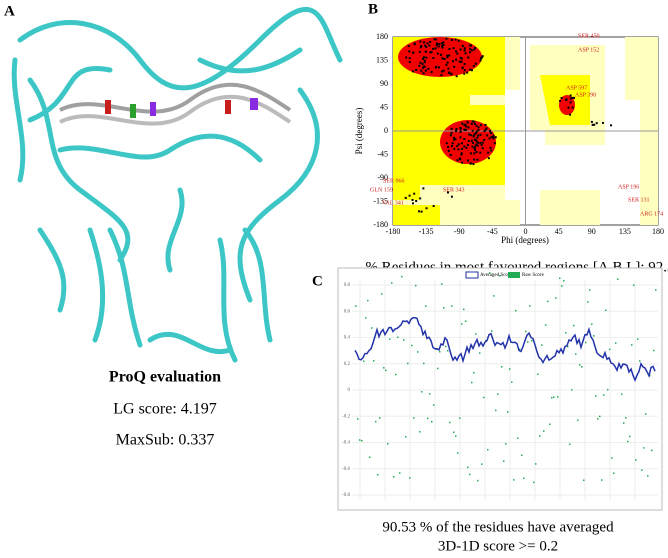  What do you see at coordinates (498, 546) in the screenshot?
I see `caption: 3D-1D score >= 0.2` at bounding box center [498, 546].